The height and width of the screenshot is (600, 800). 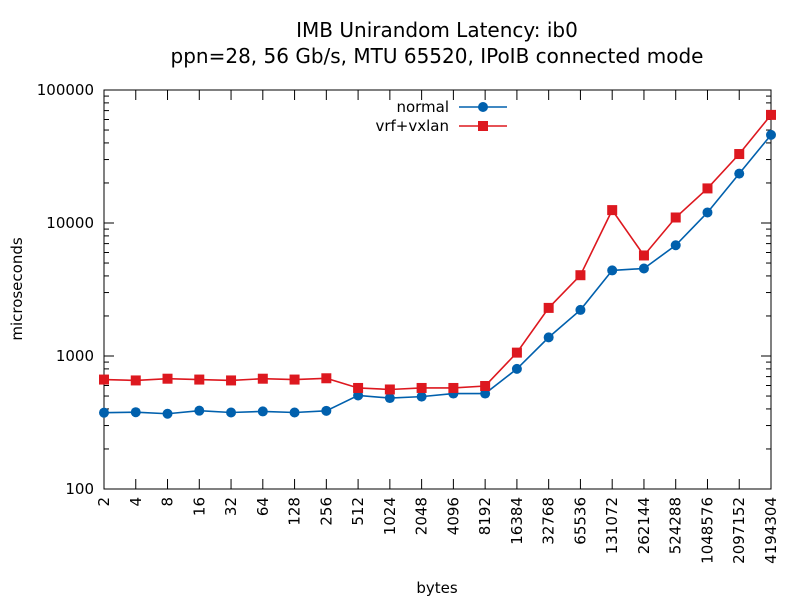 What do you see at coordinates (231, 506) in the screenshot?
I see `x-tick-label: 32` at bounding box center [231, 506].